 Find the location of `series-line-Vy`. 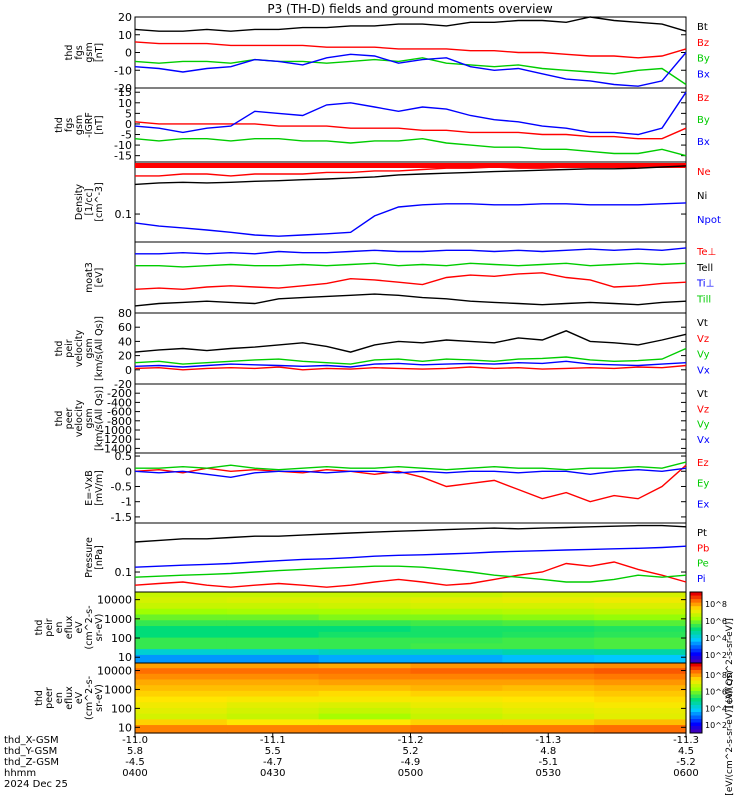

series-line-Vy is located at coordinates (410, 356).